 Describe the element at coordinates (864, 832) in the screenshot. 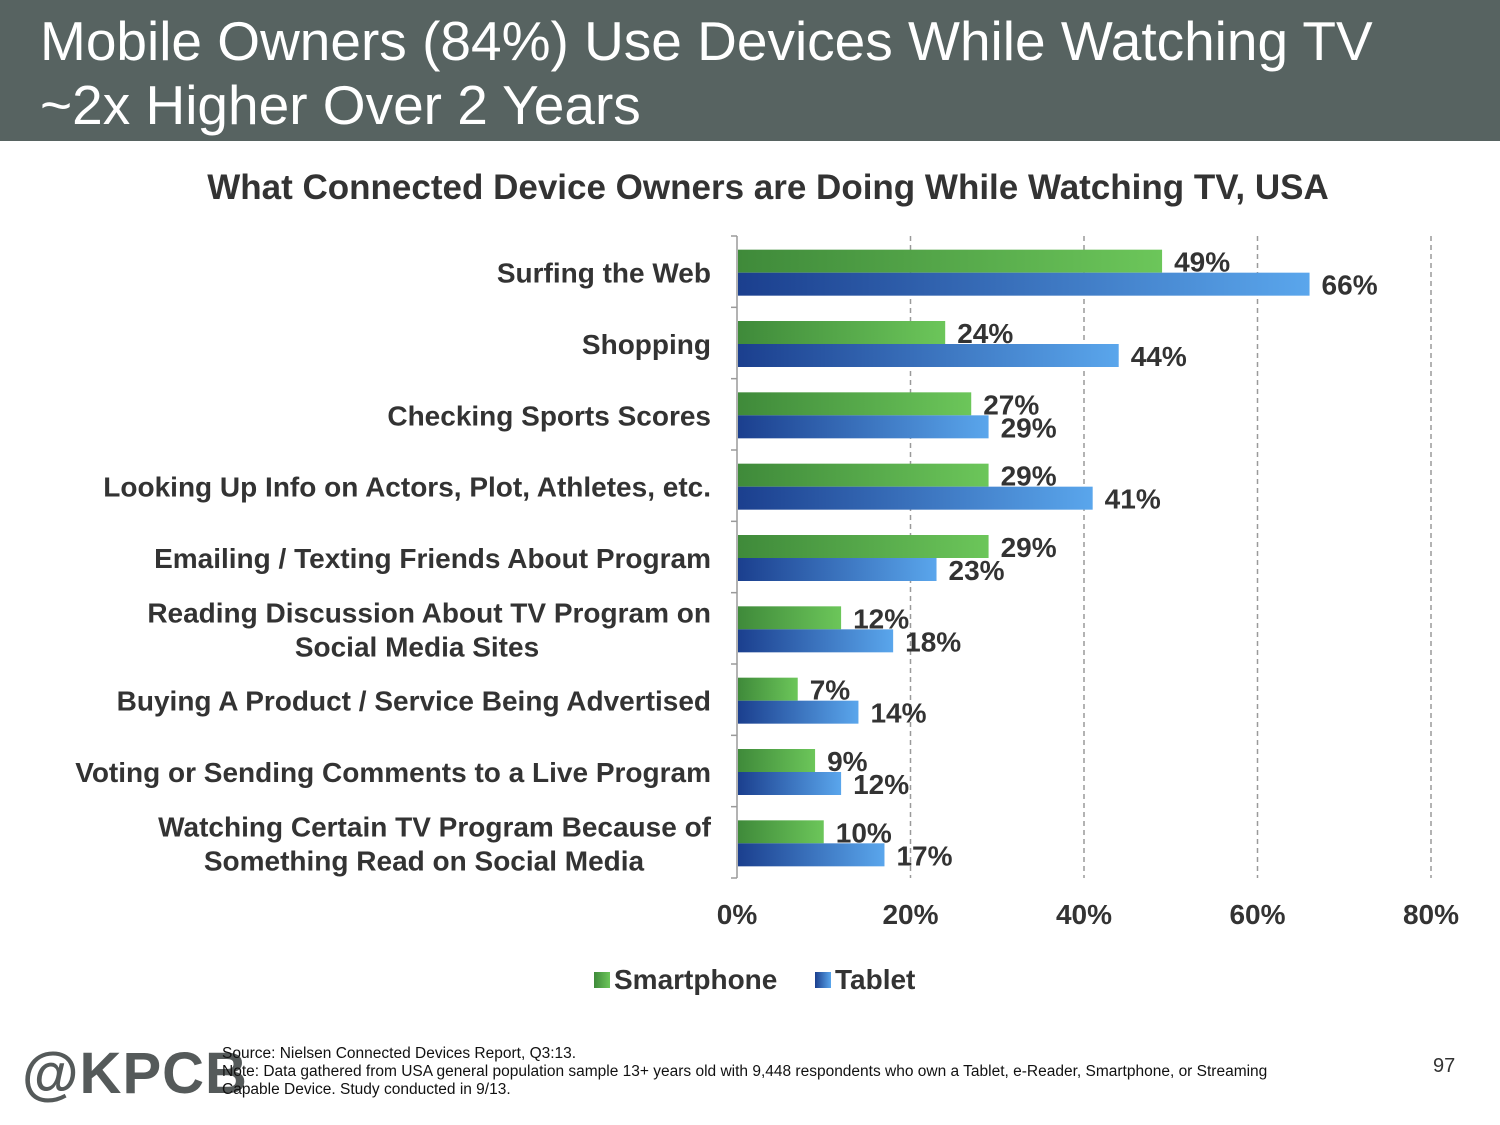

I see `smartphone-value-label: 10%` at that location.